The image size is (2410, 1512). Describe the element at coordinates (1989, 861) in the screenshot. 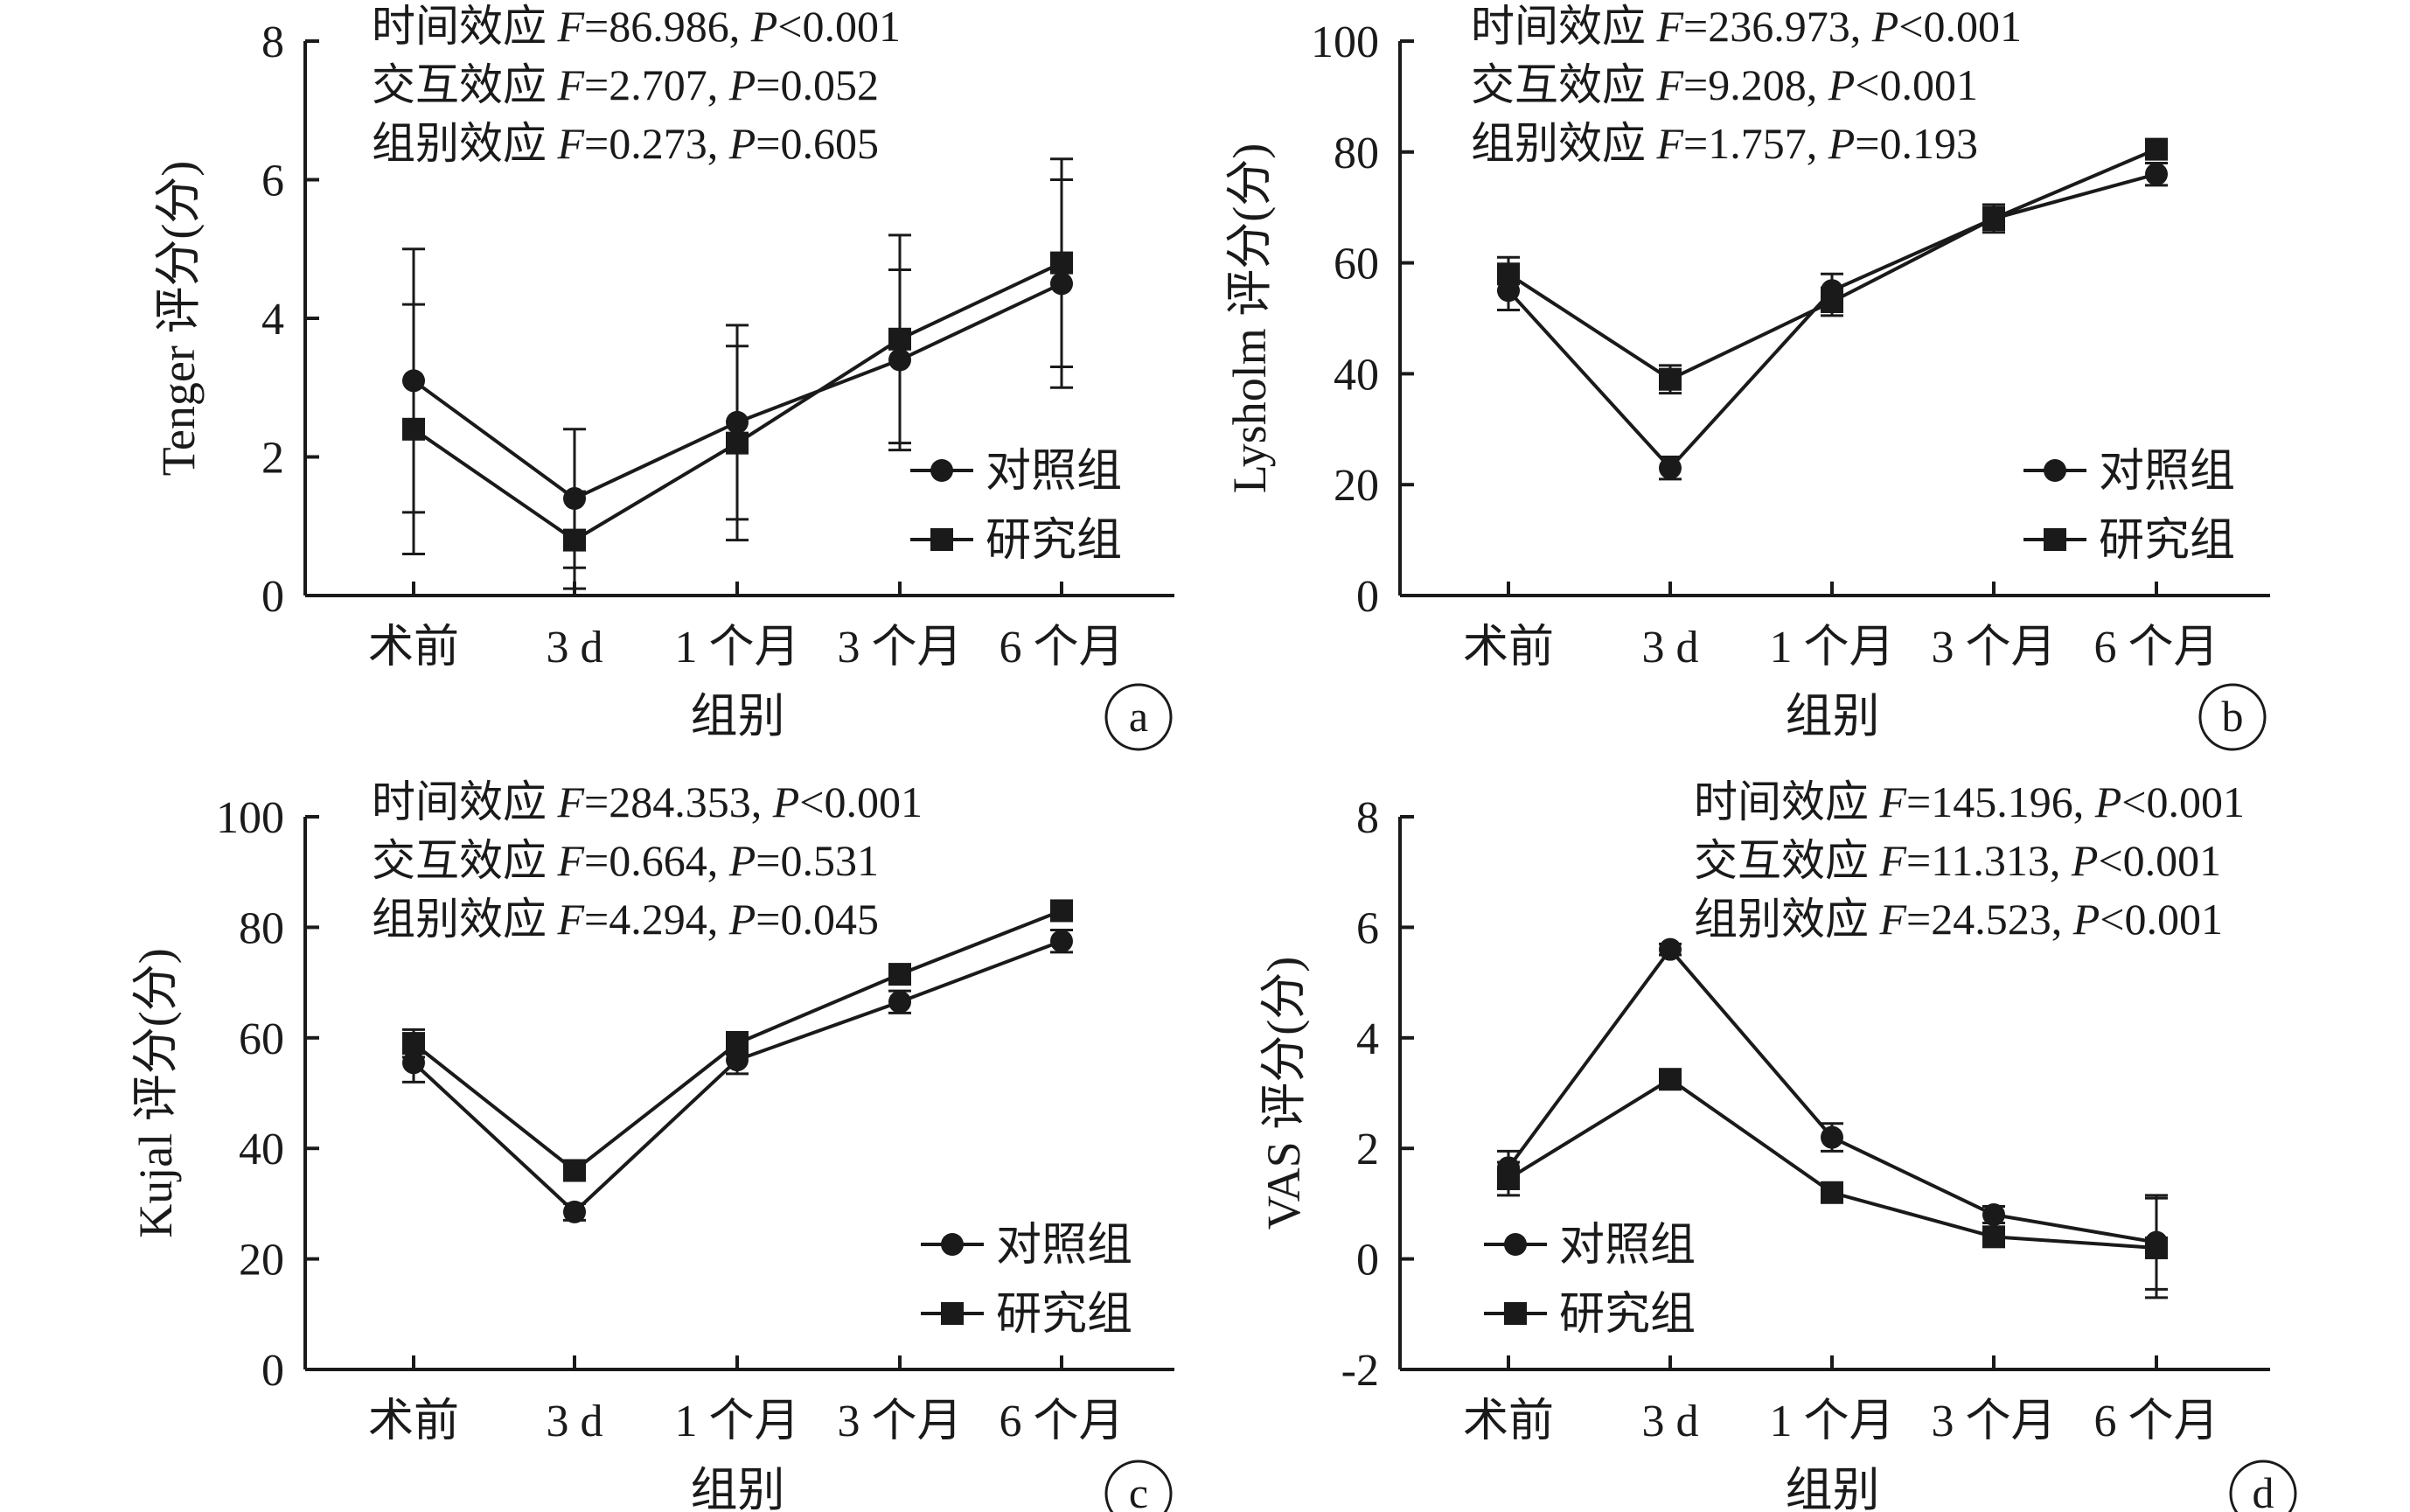

I see `stat-f-value: =11.313,` at that location.